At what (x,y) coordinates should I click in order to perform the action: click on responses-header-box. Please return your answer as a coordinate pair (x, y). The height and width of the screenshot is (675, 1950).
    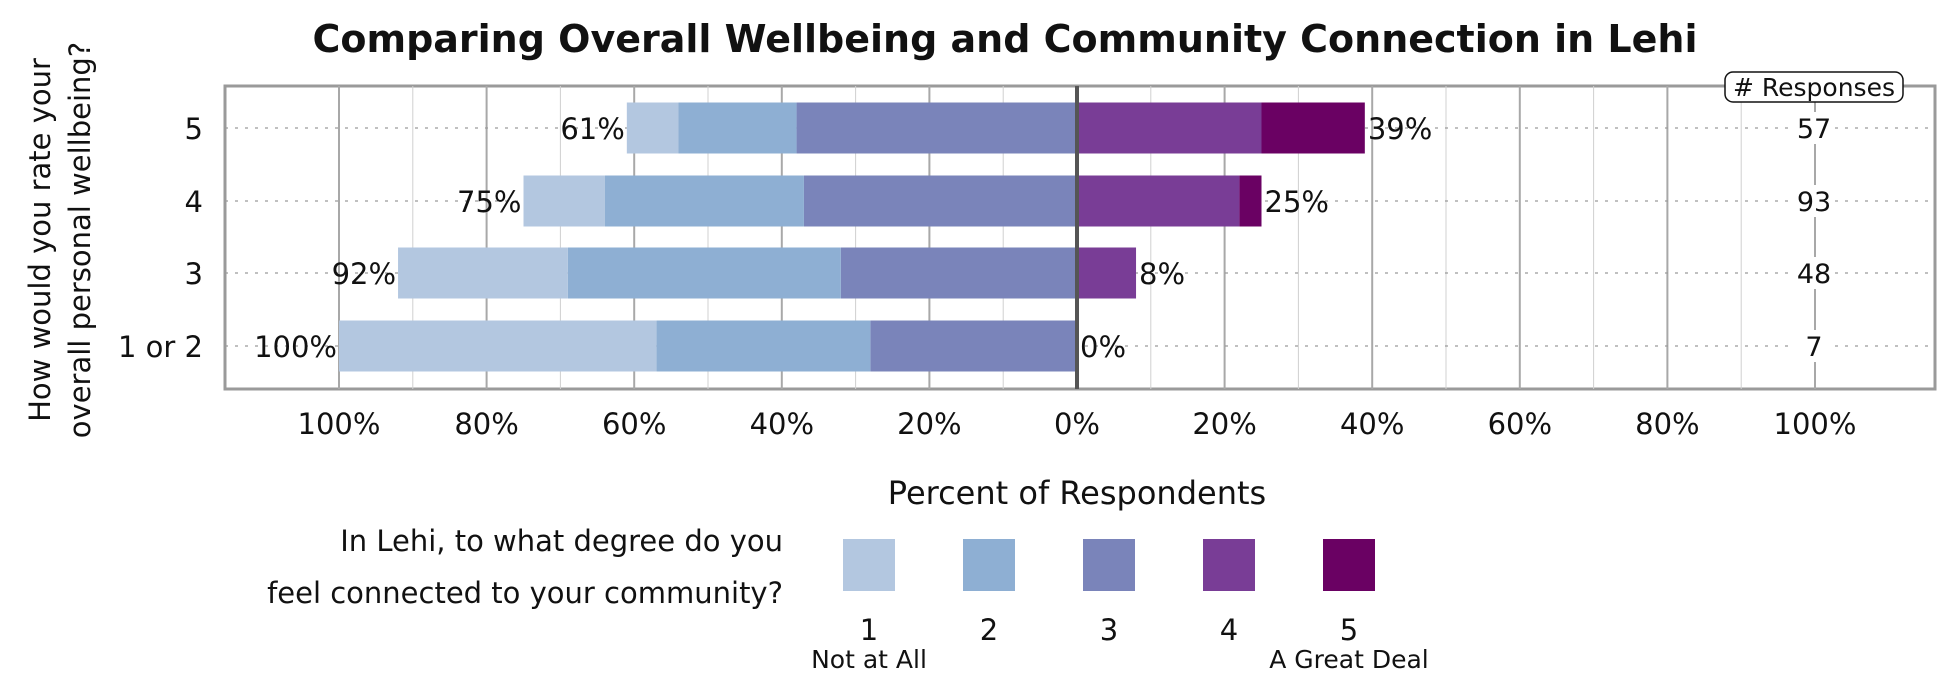
    Looking at the image, I should click on (1814, 87).